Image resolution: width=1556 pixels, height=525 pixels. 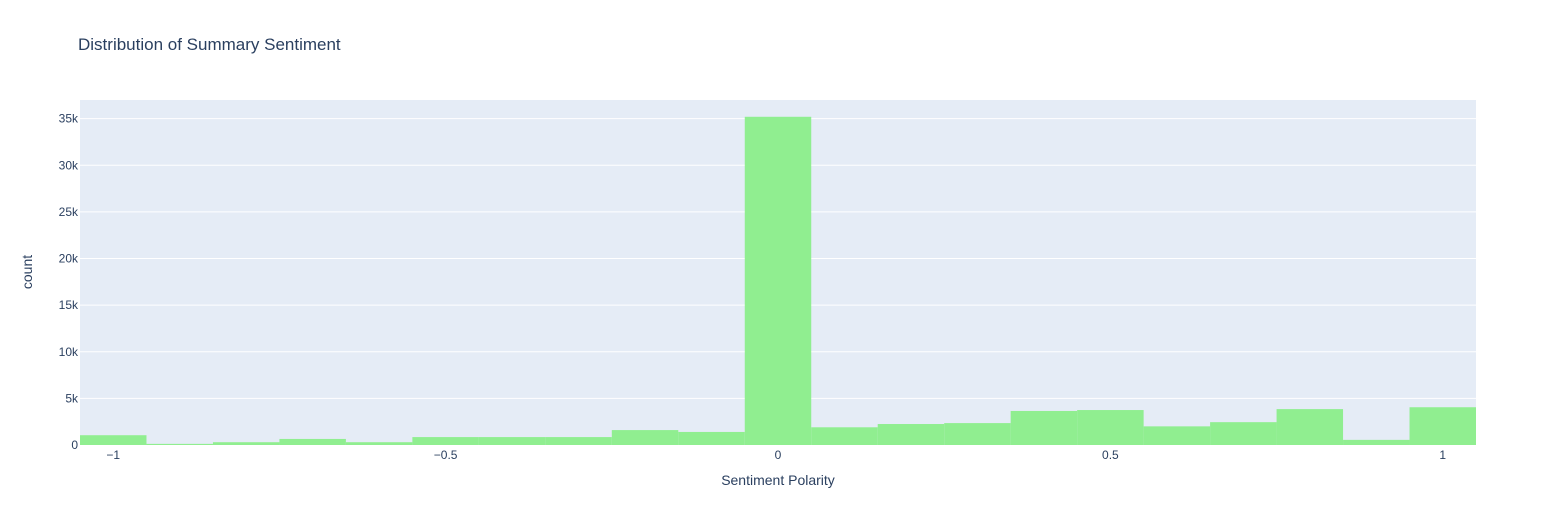 I want to click on x-axis-ticks: −1 −0.5 0 0.5 1, so click(x=776, y=455).